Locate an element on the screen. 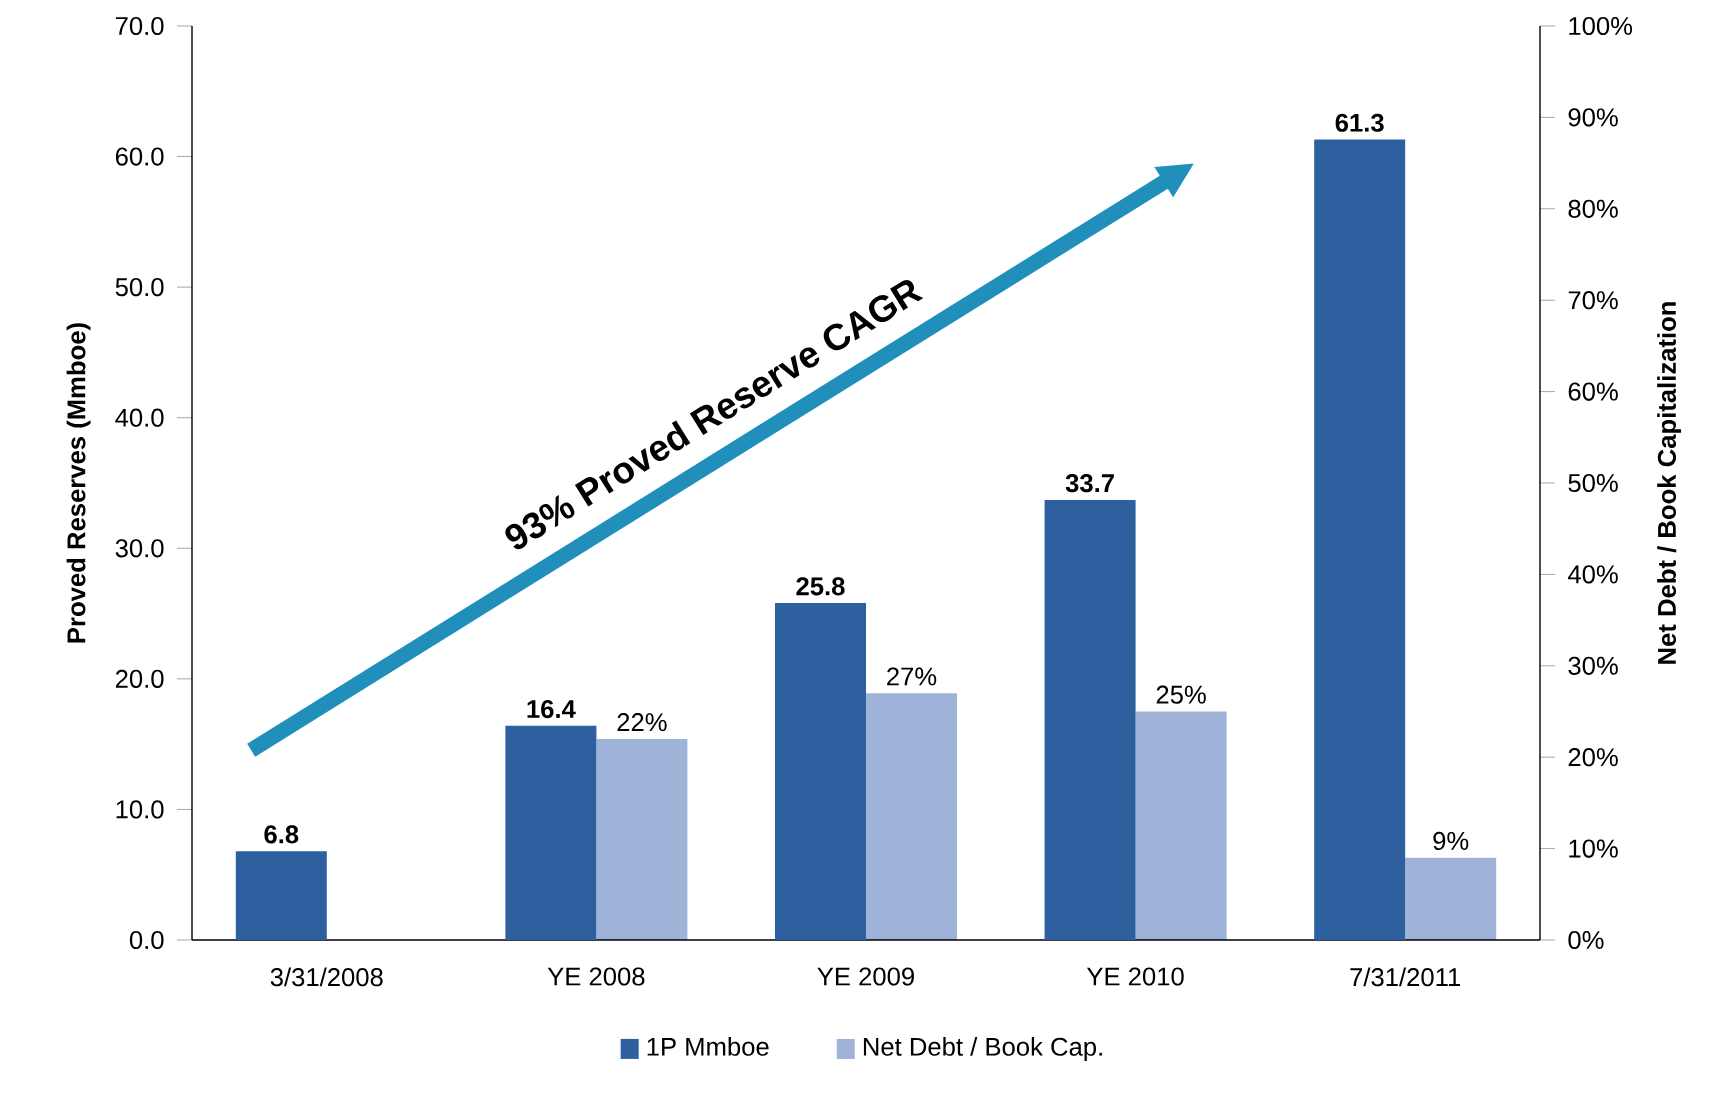 The width and height of the screenshot is (1719, 1100). x-tick-label: YE 2008 is located at coordinates (596, 976).